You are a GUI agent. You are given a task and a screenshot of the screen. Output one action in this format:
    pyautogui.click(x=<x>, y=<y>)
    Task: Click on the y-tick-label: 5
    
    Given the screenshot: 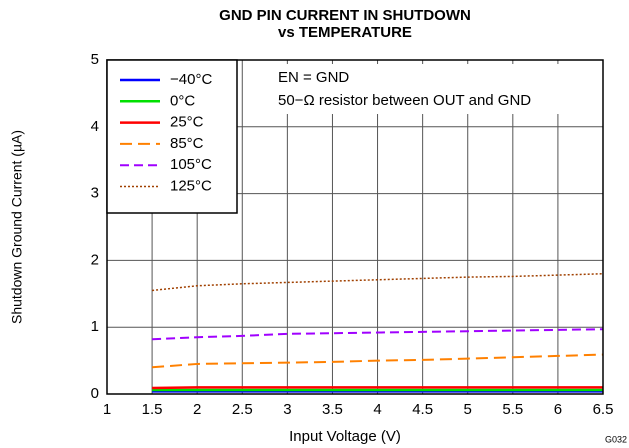 What is the action you would take?
    pyautogui.click(x=95, y=59)
    